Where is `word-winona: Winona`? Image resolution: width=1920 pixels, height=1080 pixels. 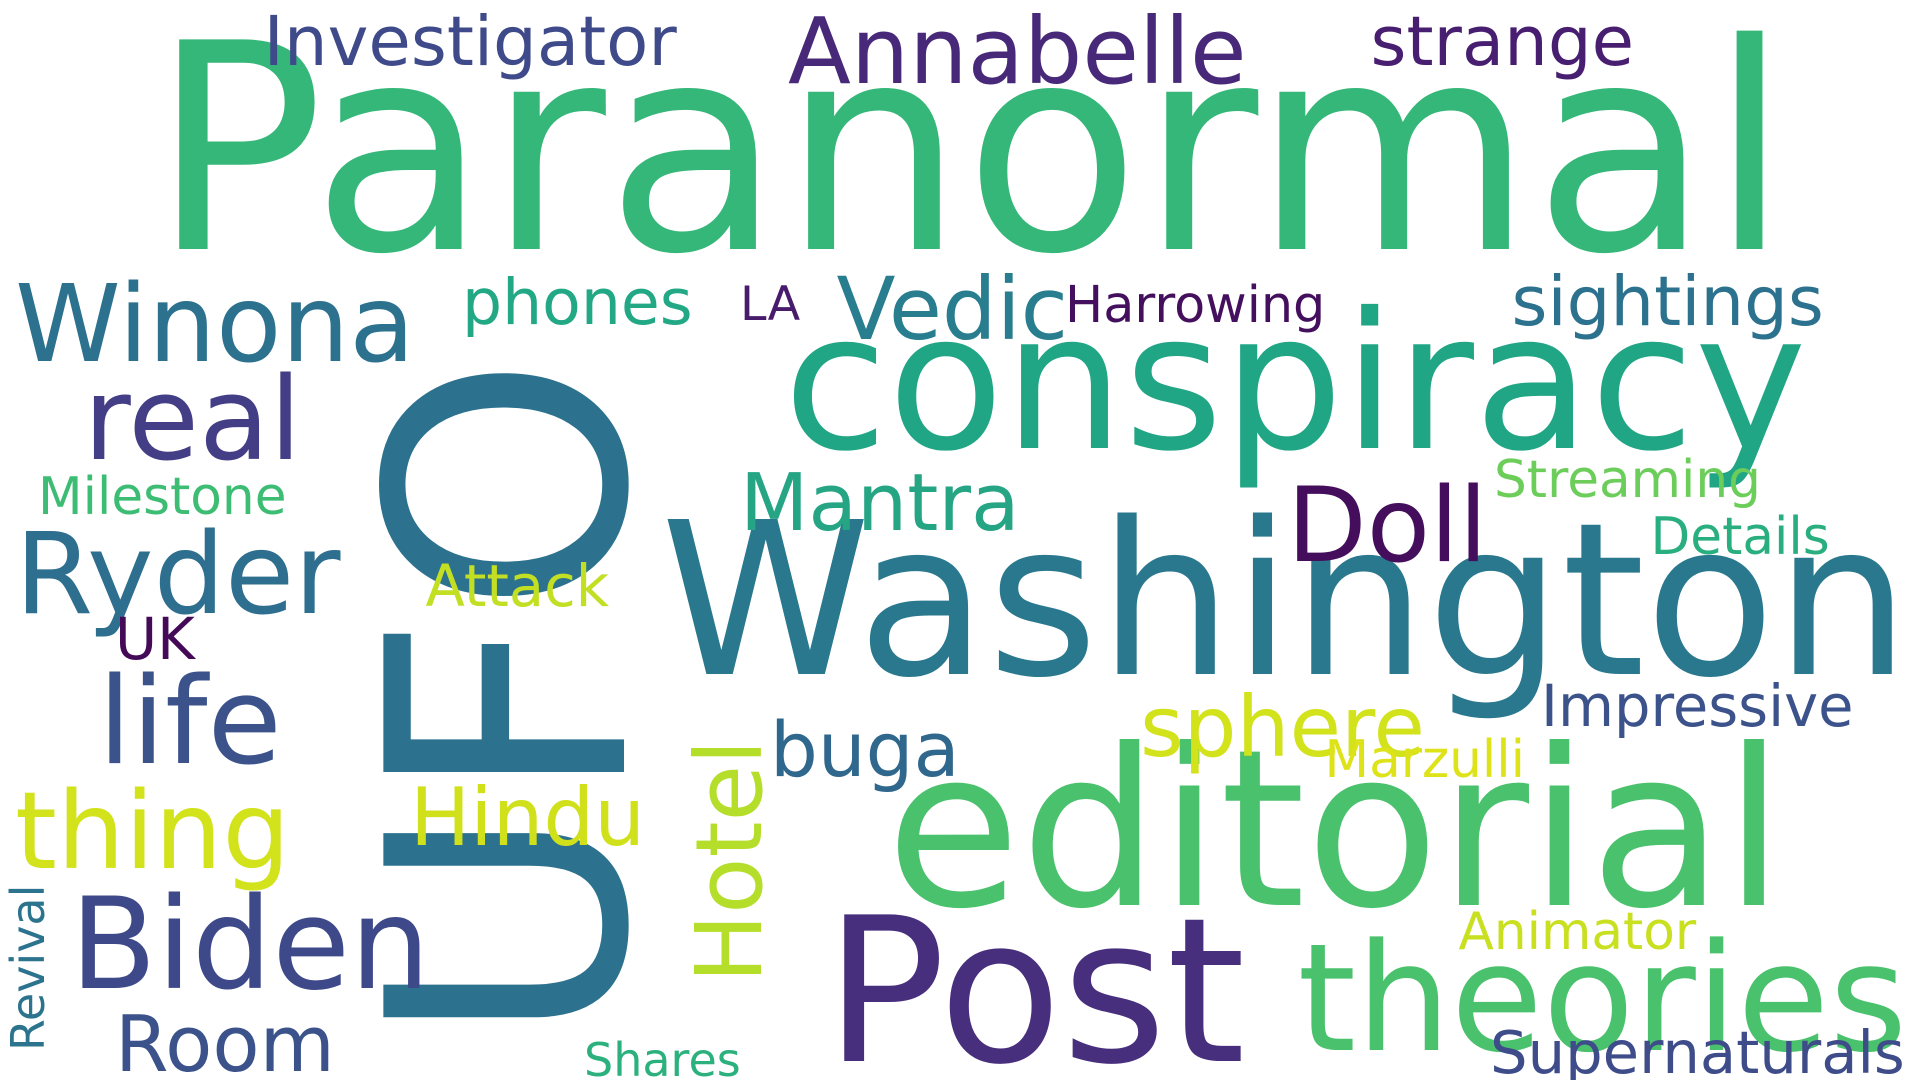
word-winona: Winona is located at coordinates (215, 324).